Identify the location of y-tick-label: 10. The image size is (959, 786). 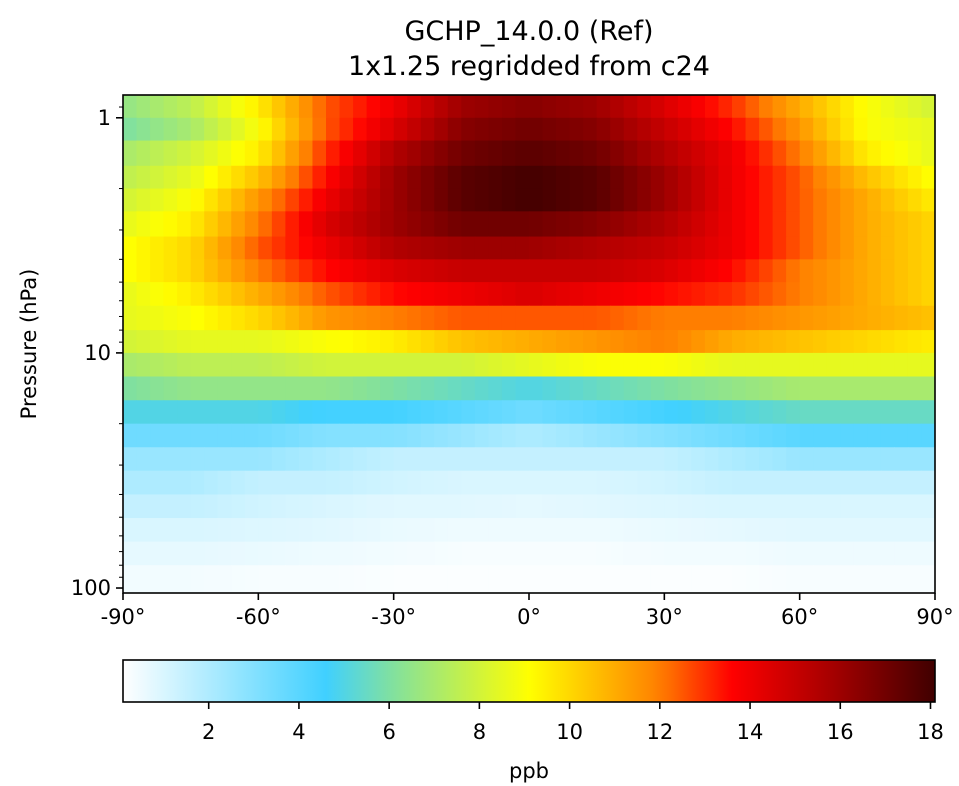
(97, 353).